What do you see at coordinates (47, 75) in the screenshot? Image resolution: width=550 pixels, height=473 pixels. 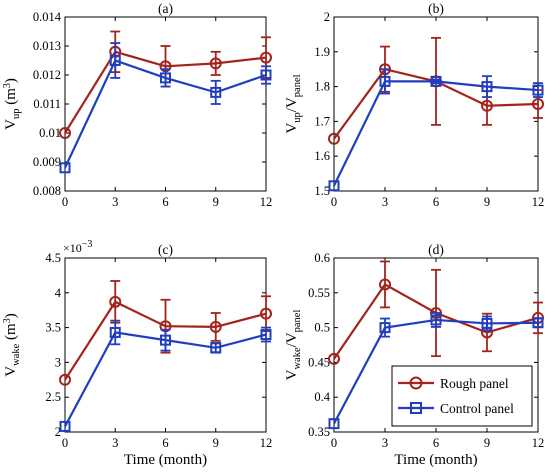 I see `y-tick-label: 0.012` at bounding box center [47, 75].